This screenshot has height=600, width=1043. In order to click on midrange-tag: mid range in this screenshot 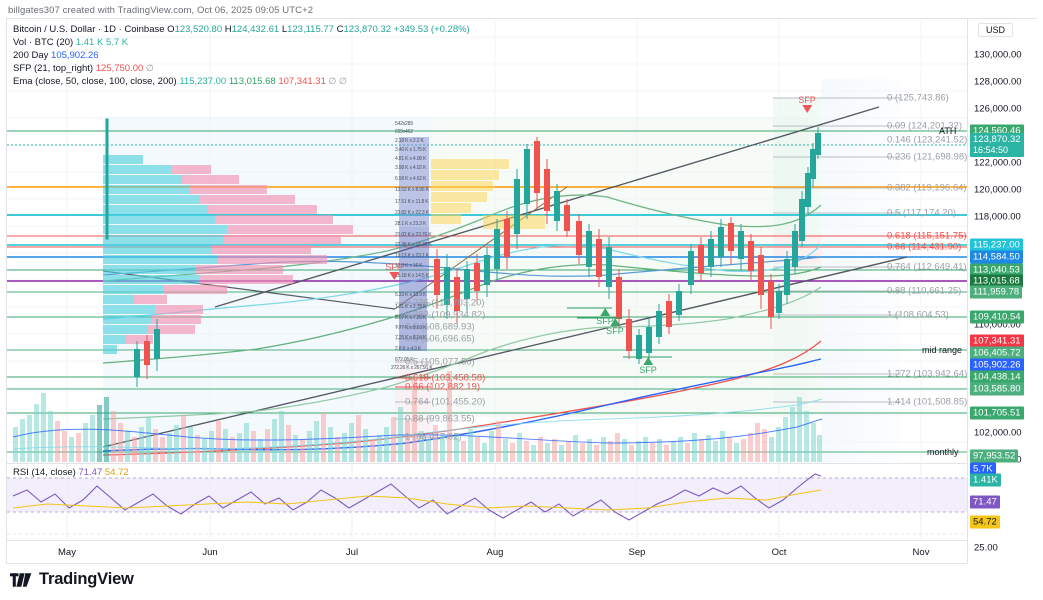, I will do `click(942, 350)`.